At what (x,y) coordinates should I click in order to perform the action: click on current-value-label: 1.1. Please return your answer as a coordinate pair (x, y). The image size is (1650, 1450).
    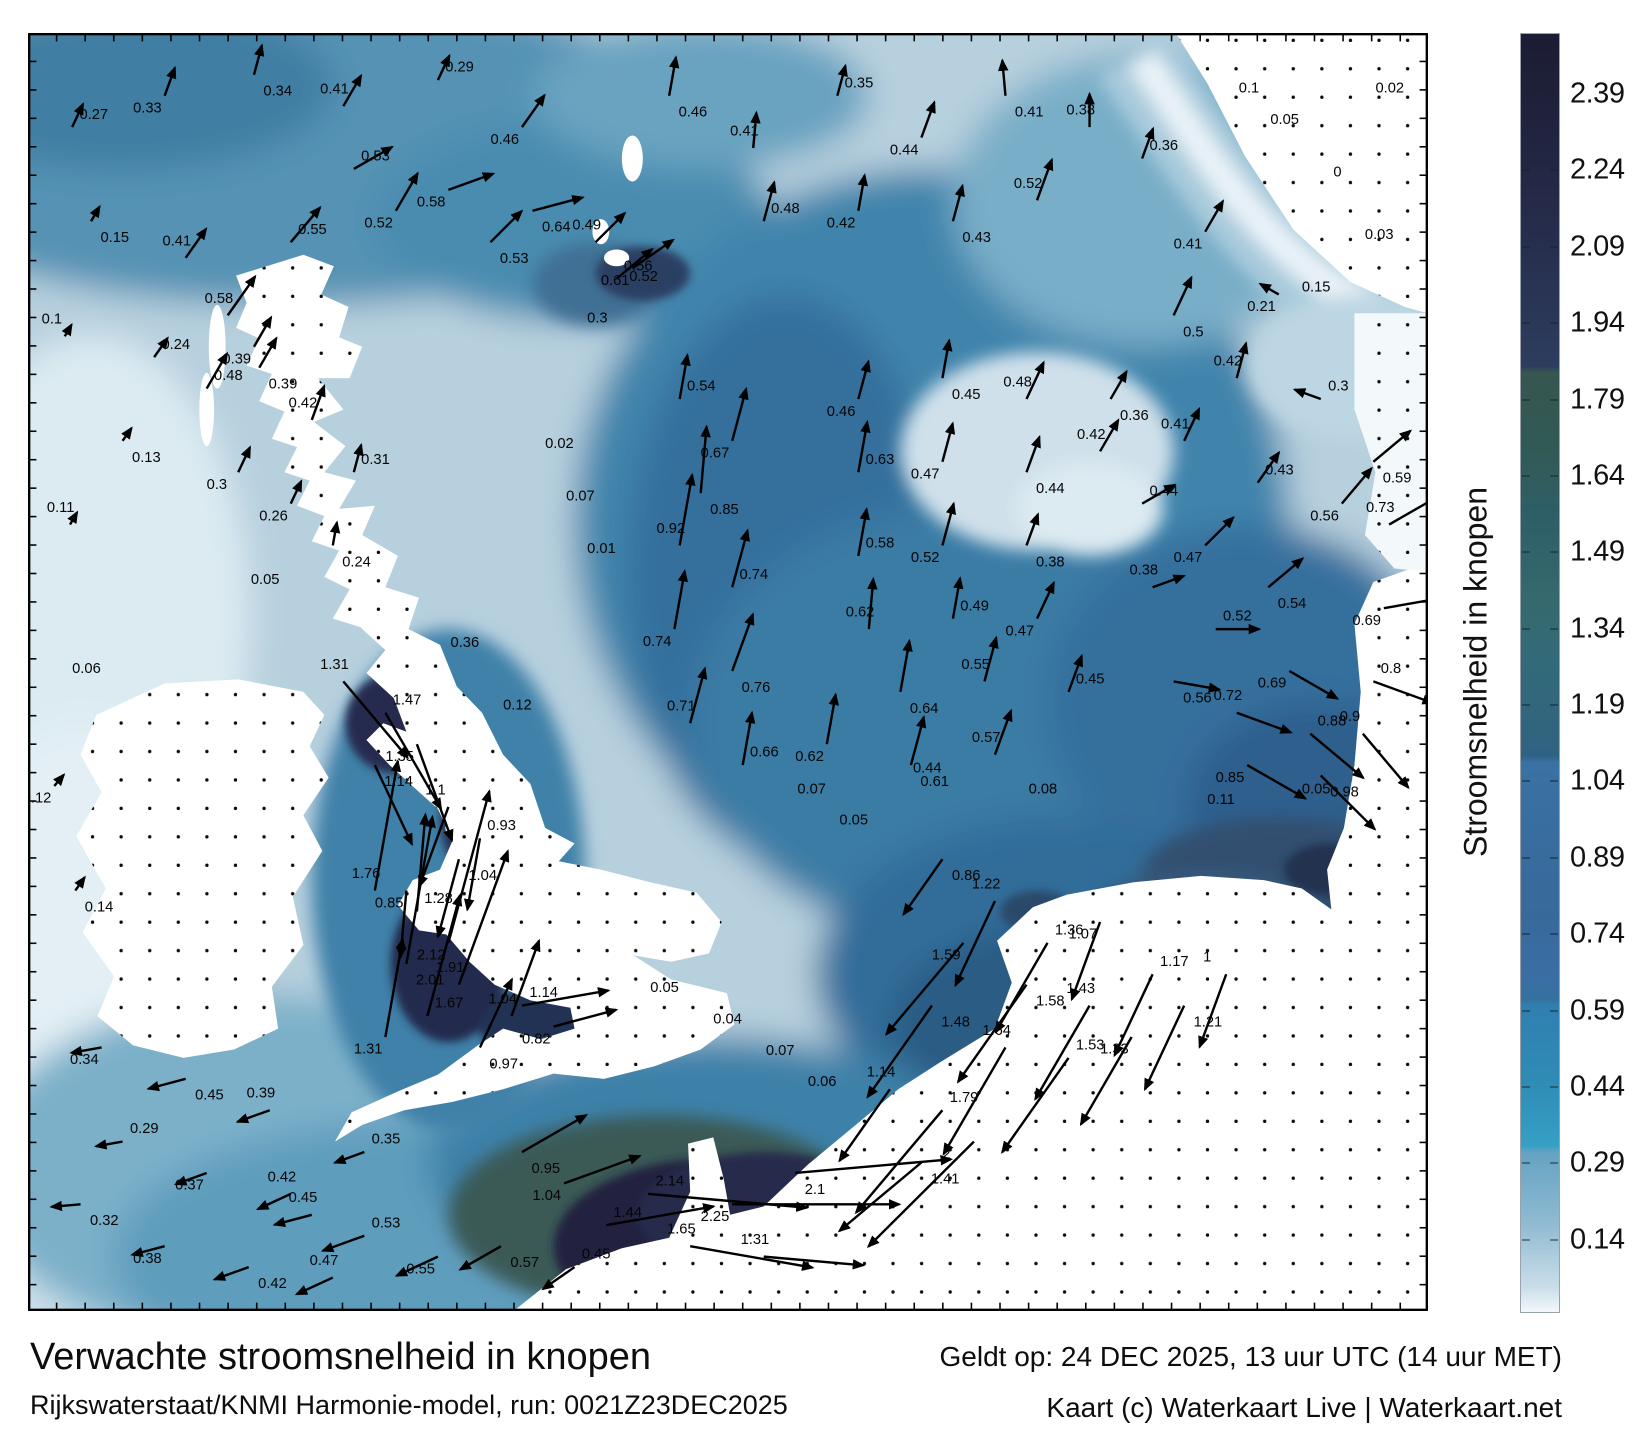
    Looking at the image, I should click on (435, 790).